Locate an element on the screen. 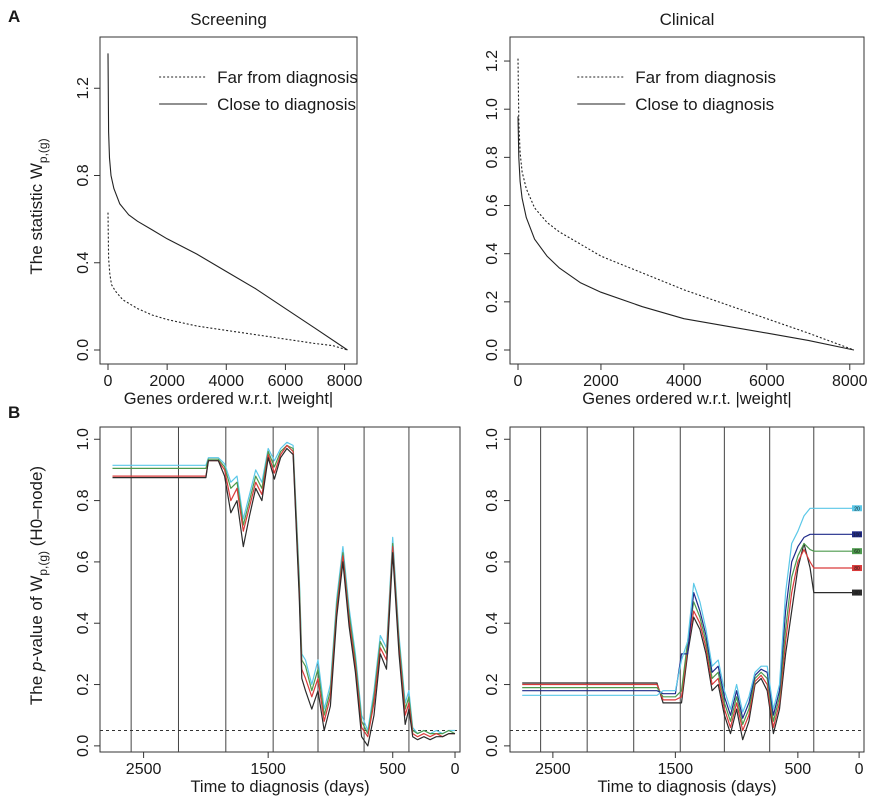 The height and width of the screenshot is (806, 874). y-axis-label: The statistic Wp,(g) is located at coordinates (38, 206).